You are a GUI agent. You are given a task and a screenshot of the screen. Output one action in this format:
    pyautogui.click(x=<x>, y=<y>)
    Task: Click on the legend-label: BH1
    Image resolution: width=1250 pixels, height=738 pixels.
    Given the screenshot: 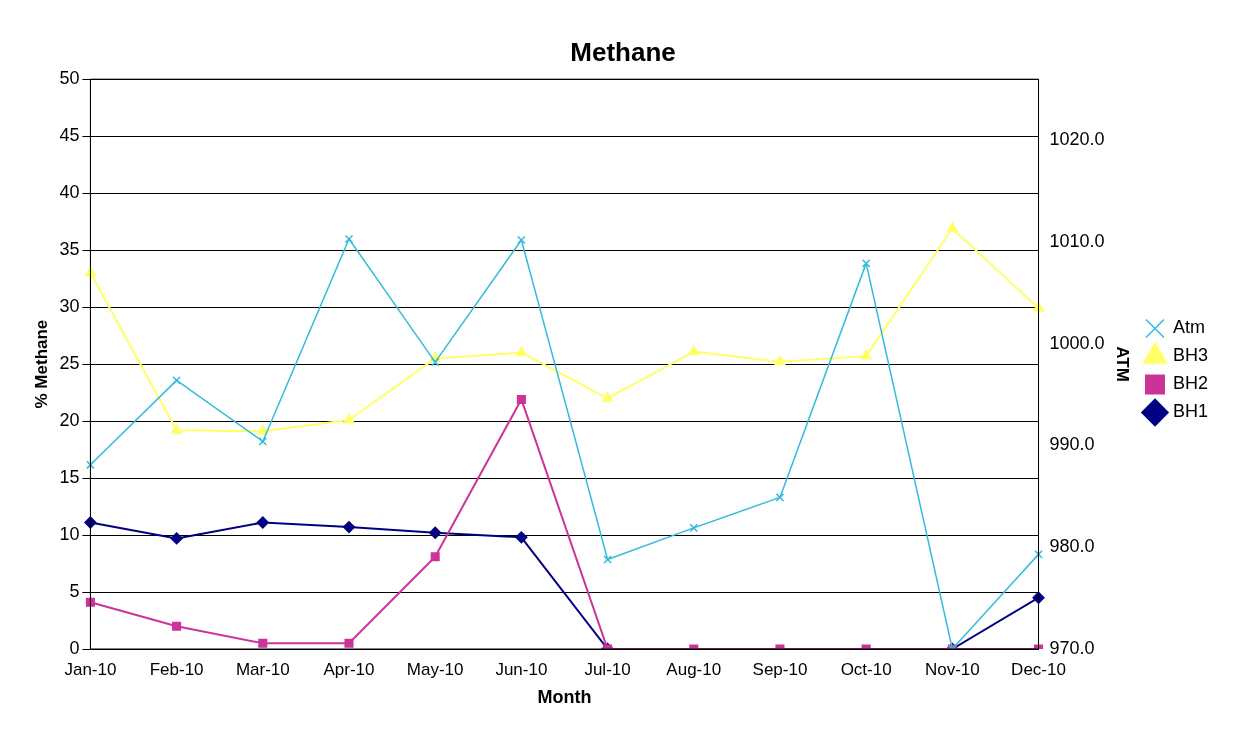 What is the action you would take?
    pyautogui.click(x=1190, y=411)
    